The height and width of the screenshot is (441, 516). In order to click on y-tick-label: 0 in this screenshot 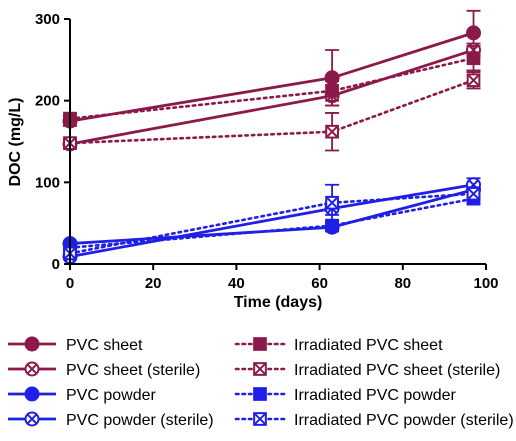, I will do `click(56, 264)`.